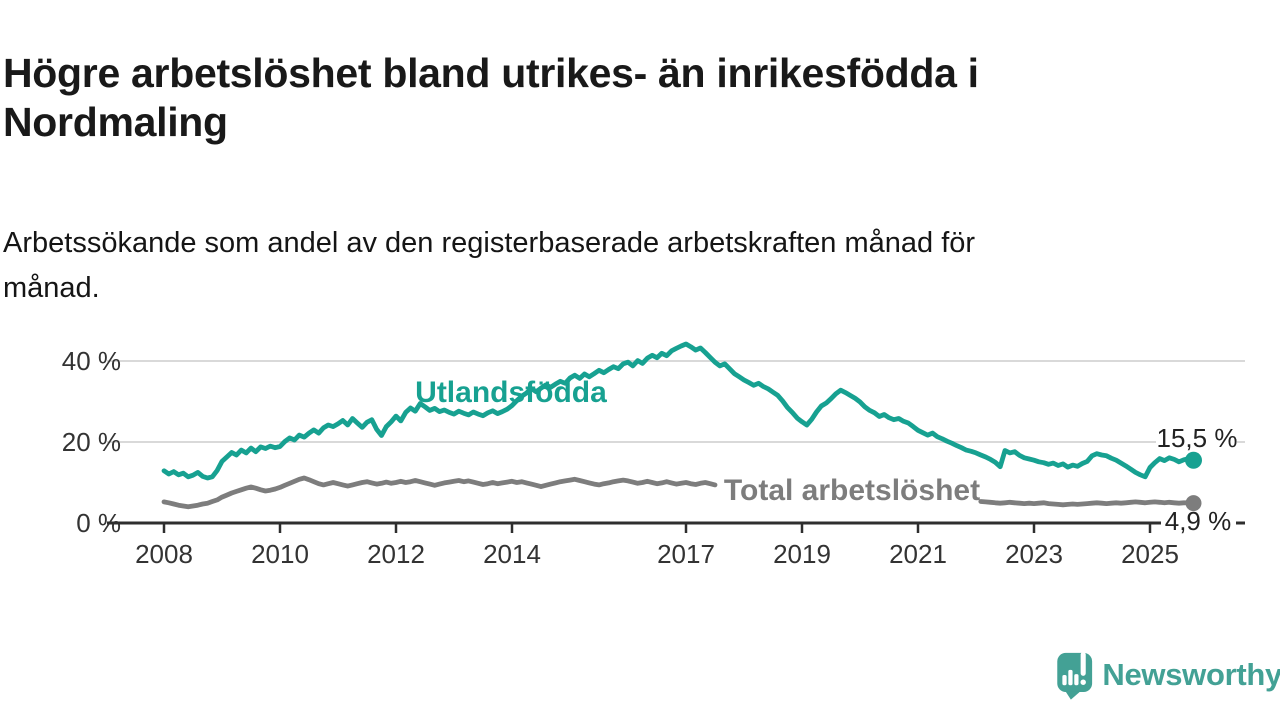 The image size is (1280, 720). Describe the element at coordinates (686, 554) in the screenshot. I see `x-tick-label: 2017` at that location.